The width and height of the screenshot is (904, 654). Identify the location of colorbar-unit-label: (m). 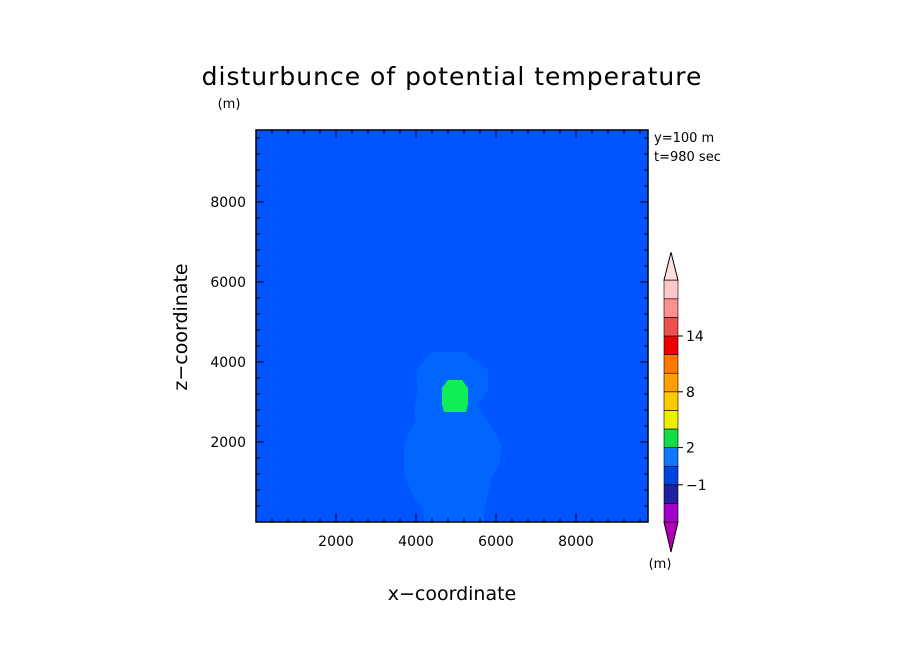
(660, 564).